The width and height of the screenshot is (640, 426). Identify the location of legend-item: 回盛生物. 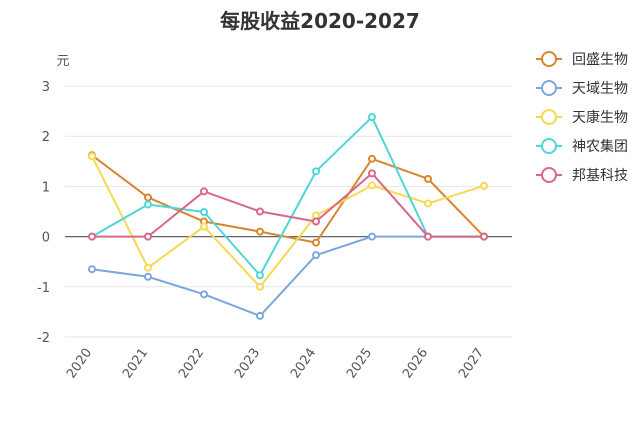
(582, 59).